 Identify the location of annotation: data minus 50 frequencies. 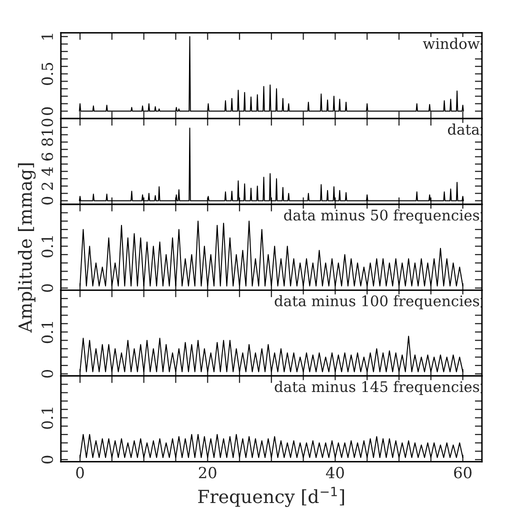
(382, 216).